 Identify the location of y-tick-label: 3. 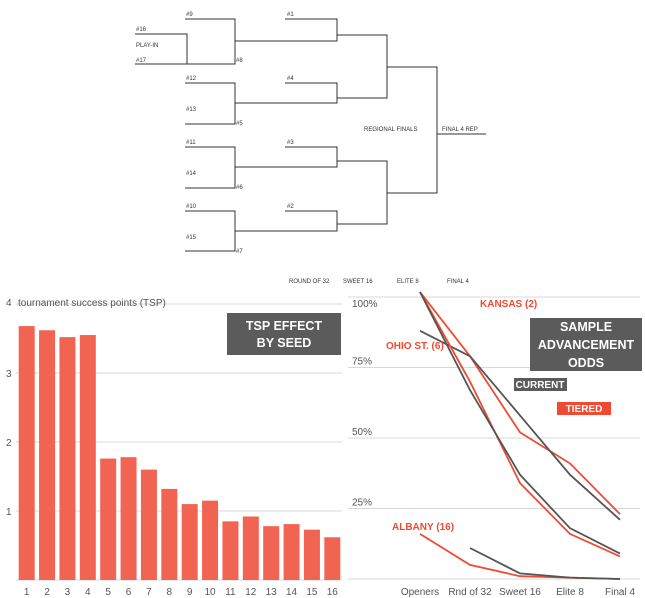
(9, 374).